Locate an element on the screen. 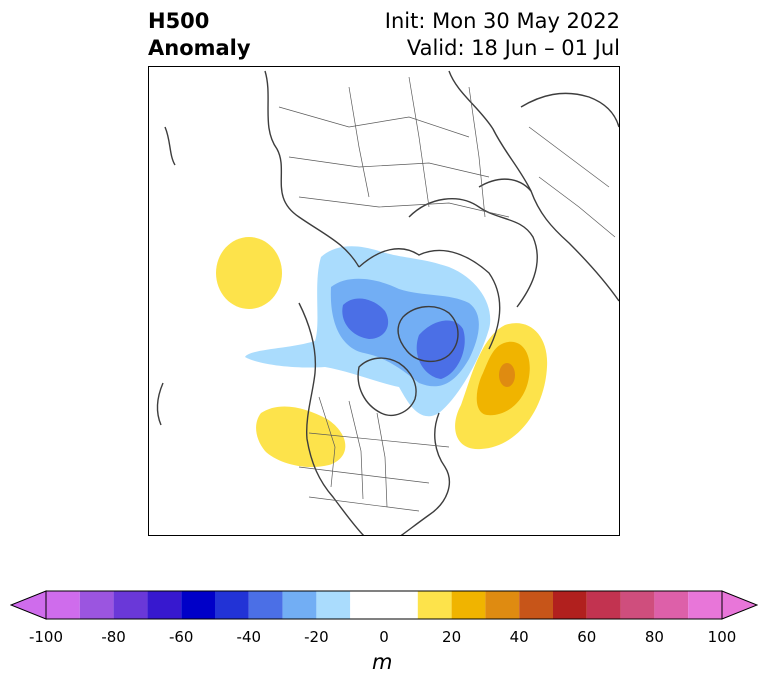  colorbar-tick-label: -80 is located at coordinates (113, 637).